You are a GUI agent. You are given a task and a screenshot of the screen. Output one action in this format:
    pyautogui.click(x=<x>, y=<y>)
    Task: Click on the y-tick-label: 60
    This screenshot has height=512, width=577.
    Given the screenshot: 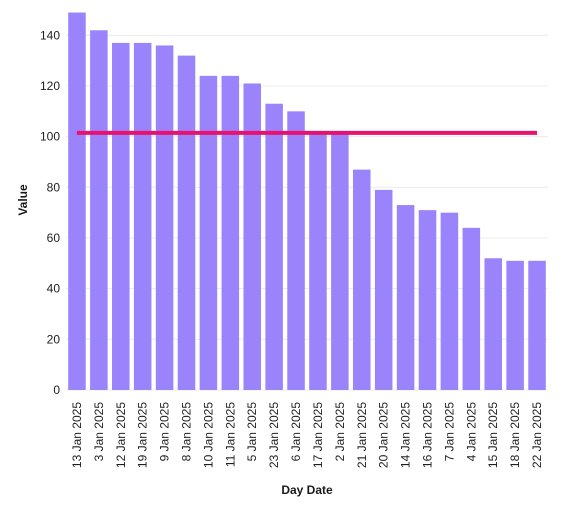 What is the action you would take?
    pyautogui.click(x=54, y=238)
    